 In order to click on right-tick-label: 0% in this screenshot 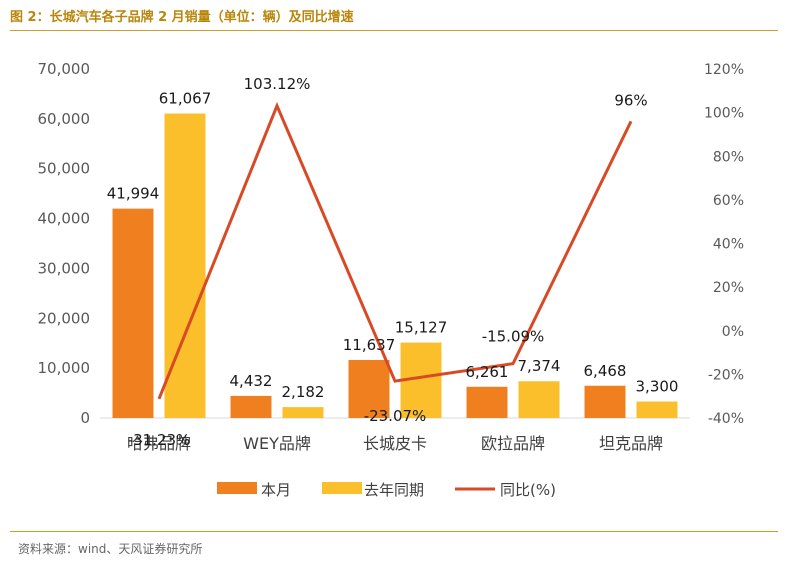, I will do `click(733, 332)`.